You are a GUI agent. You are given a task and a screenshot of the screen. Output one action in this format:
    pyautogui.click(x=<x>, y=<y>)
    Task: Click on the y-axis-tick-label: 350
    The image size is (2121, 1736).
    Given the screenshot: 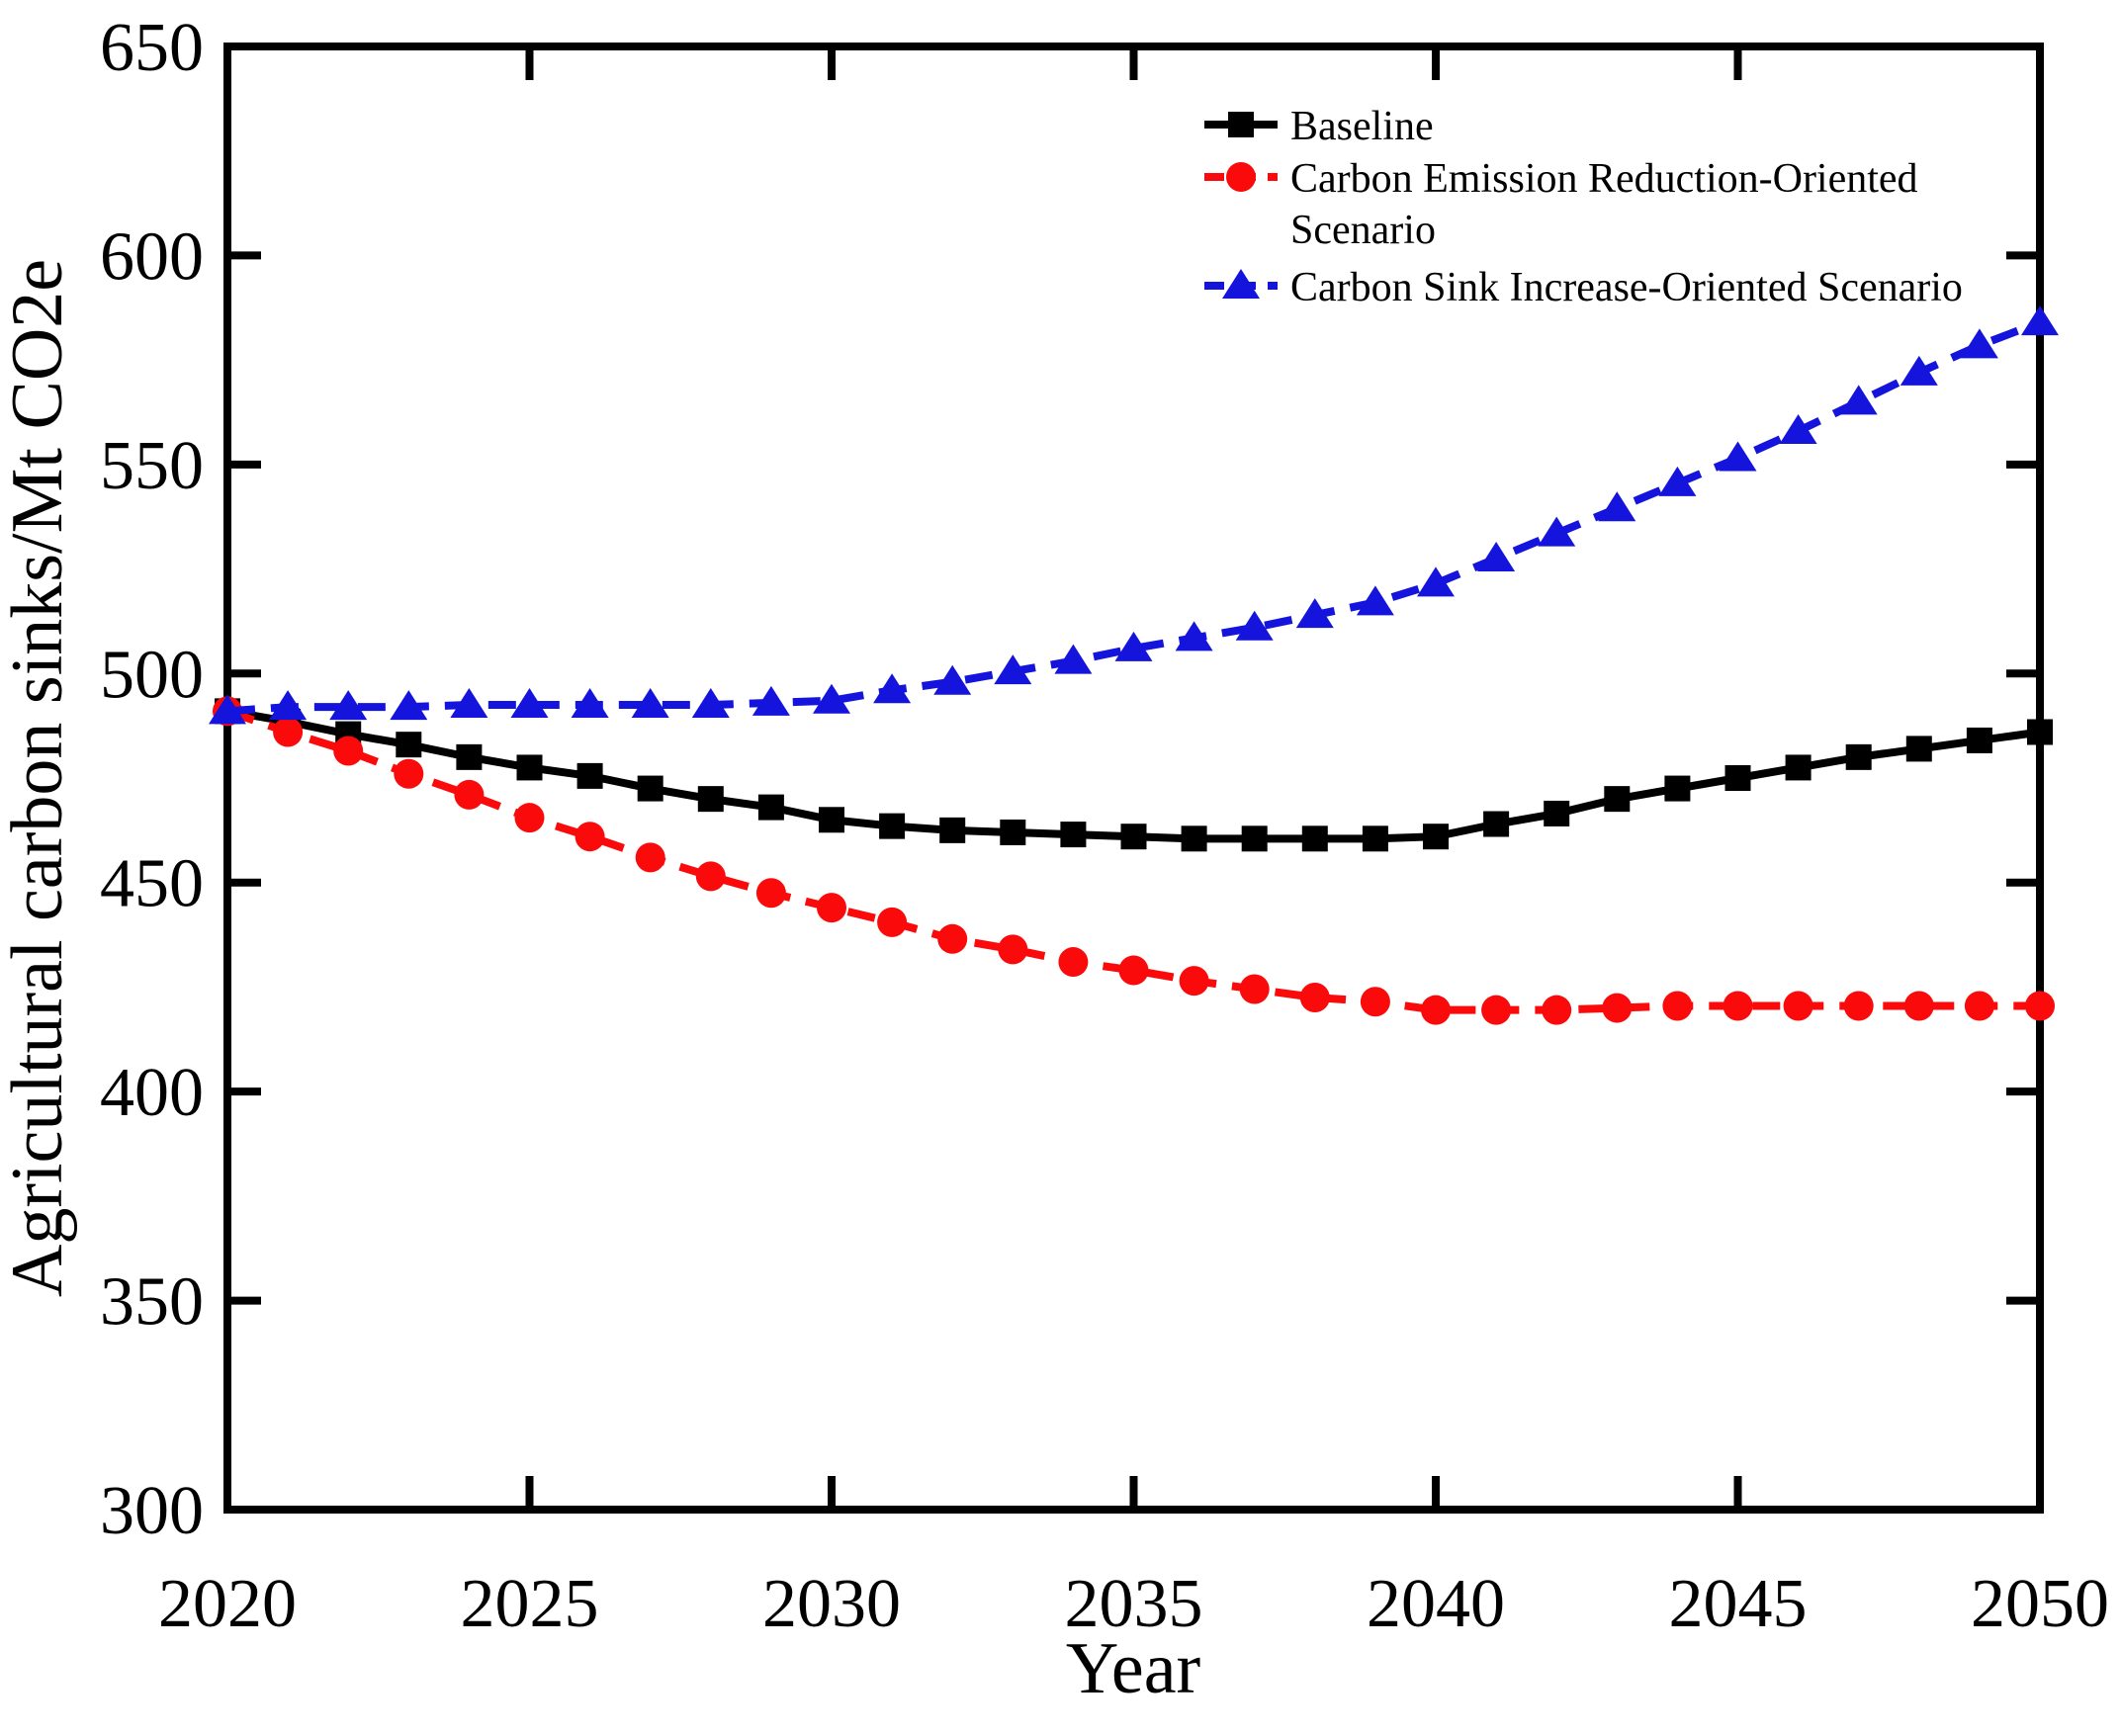 What is the action you would take?
    pyautogui.click(x=152, y=1302)
    